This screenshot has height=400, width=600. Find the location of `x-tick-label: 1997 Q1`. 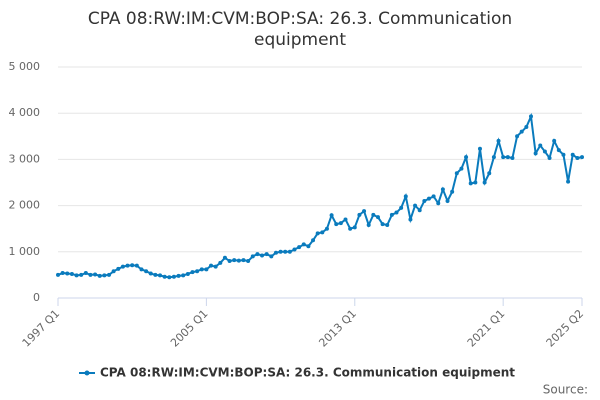

x-tick-label: 1997 Q1 is located at coordinates (41, 328).